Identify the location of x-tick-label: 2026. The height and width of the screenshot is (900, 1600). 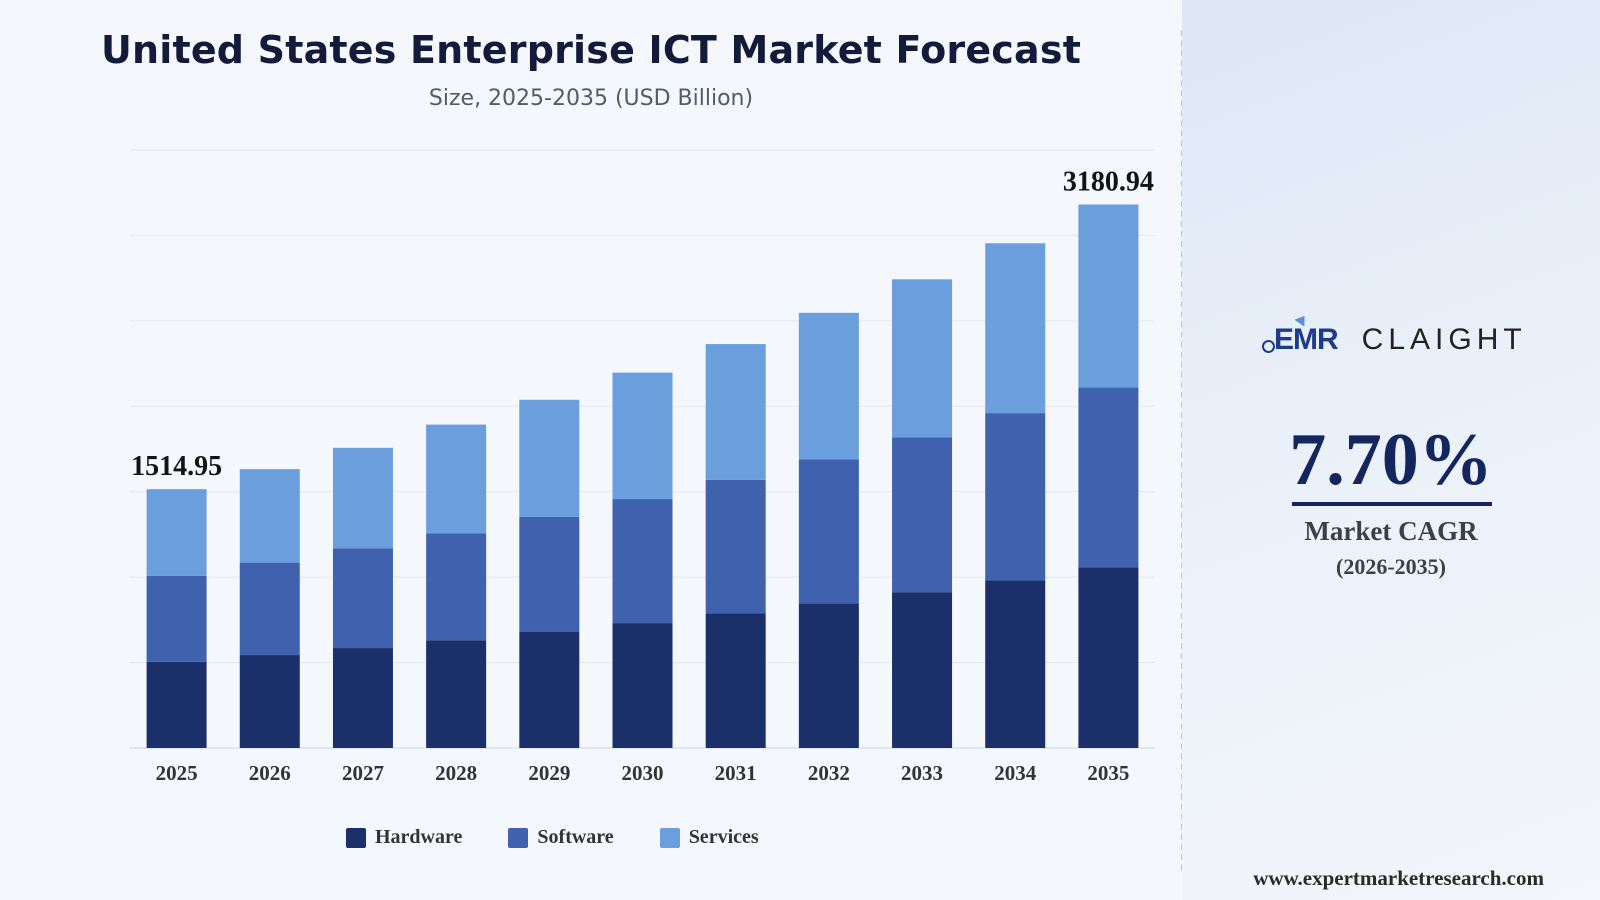
(270, 773).